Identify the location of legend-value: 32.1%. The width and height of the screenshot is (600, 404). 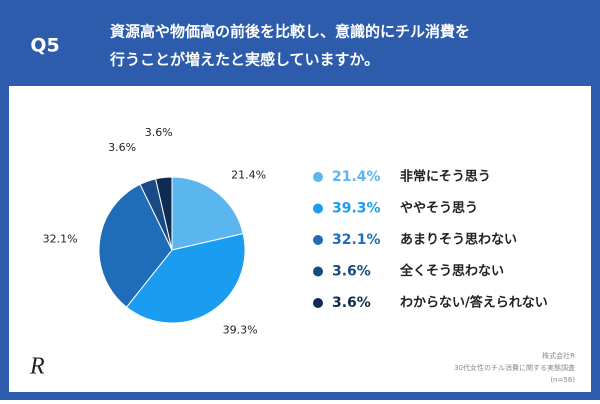
(356, 240).